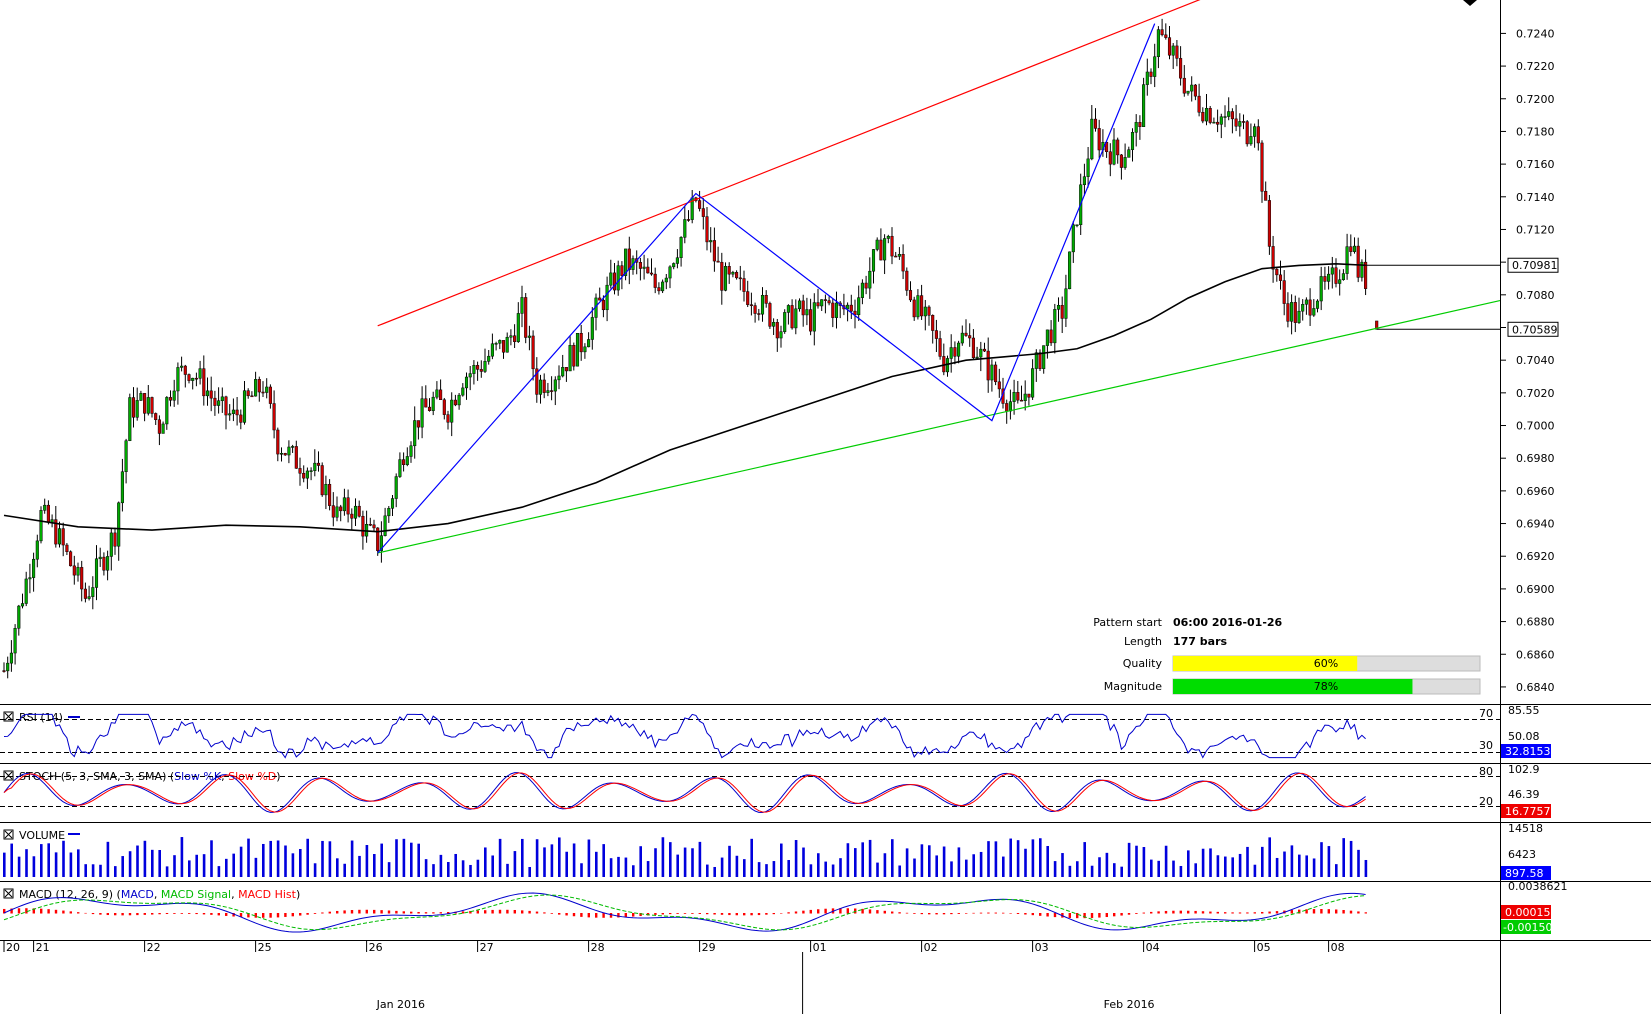 This screenshot has width=1651, height=1018. Describe the element at coordinates (198, 776) in the screenshot. I see `stoch-series1: Slow %K` at that location.